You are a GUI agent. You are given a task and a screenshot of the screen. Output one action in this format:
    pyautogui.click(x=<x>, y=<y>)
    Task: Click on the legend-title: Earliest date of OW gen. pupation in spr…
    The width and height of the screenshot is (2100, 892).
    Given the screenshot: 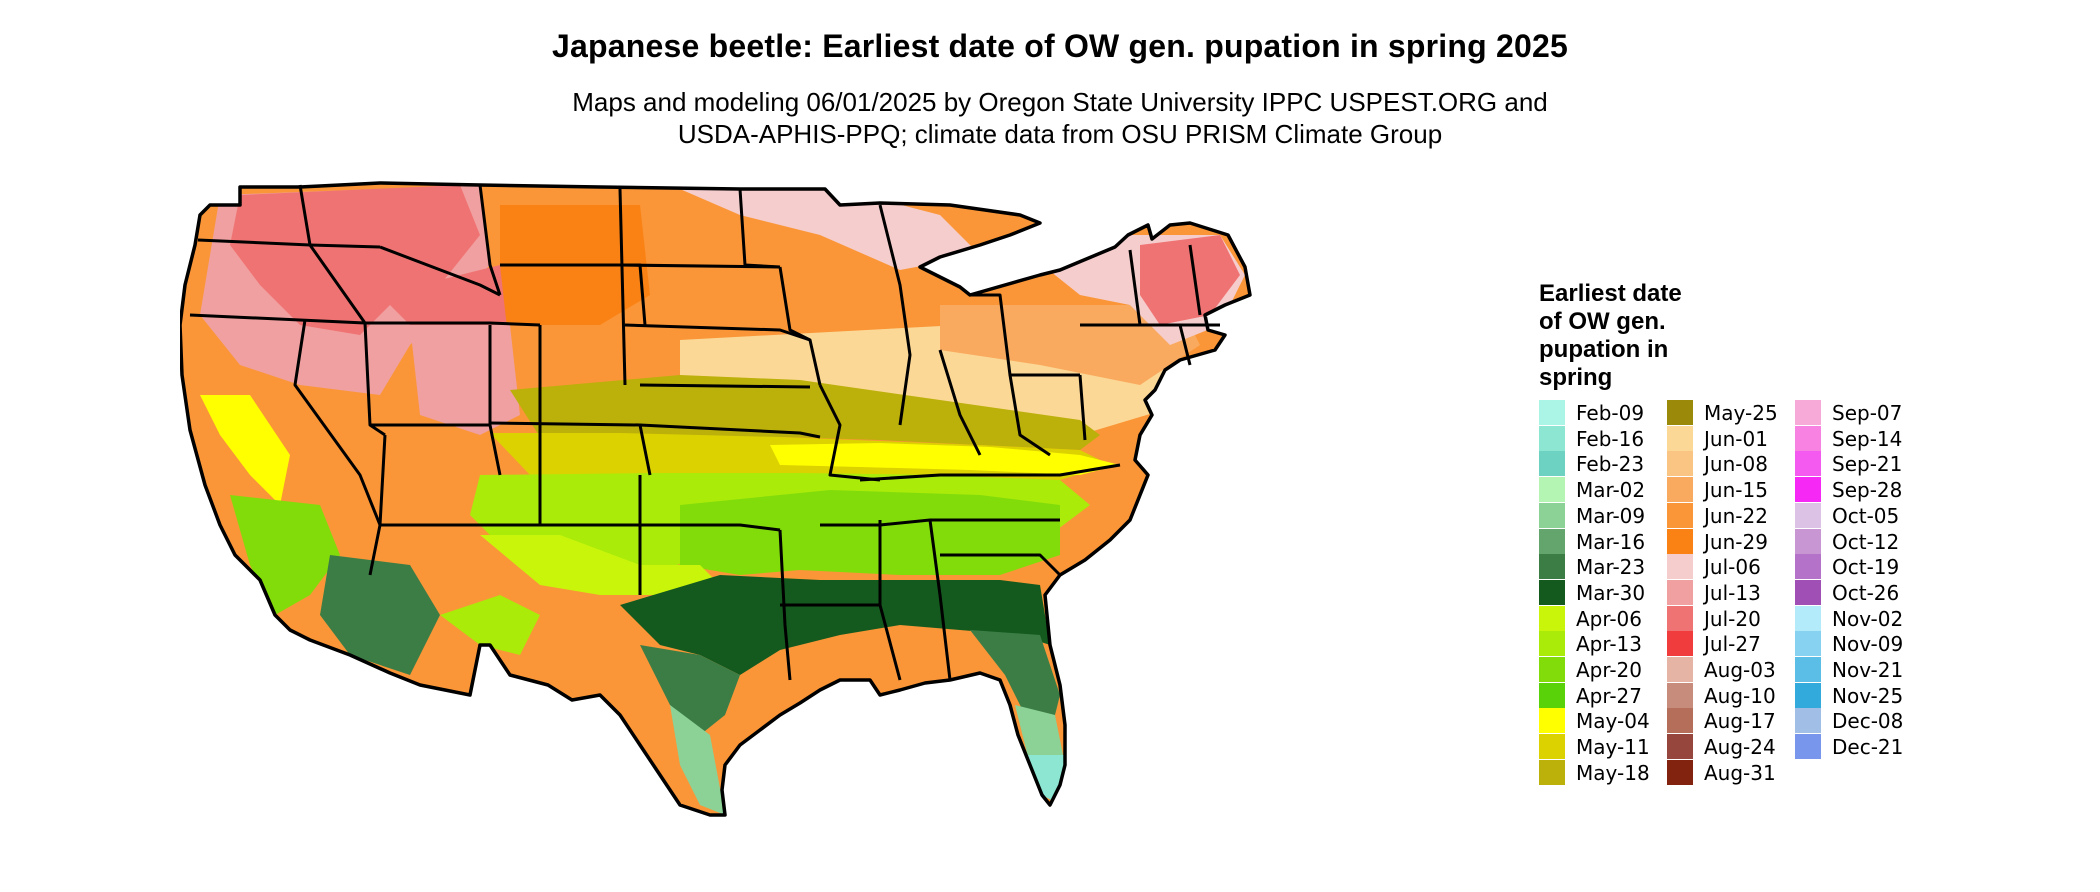 What is the action you would take?
    pyautogui.click(x=1639, y=336)
    